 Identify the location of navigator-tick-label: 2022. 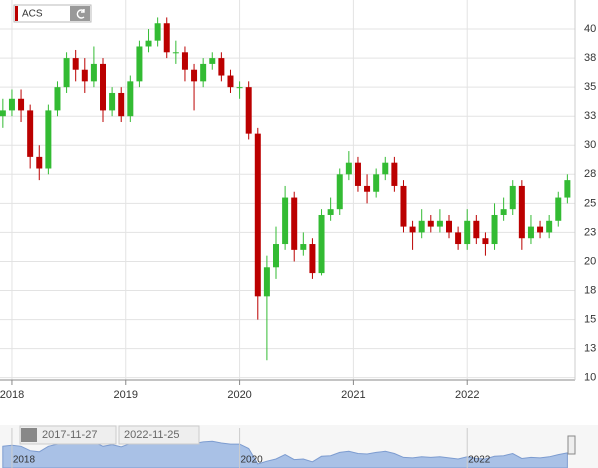
(479, 460).